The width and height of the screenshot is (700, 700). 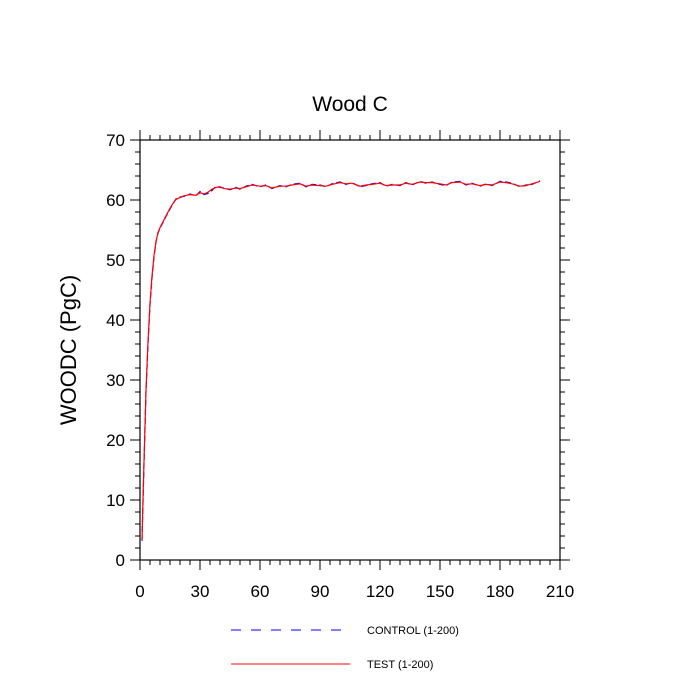 What do you see at coordinates (400, 665) in the screenshot?
I see `legend-label-test: TEST (1-200)` at bounding box center [400, 665].